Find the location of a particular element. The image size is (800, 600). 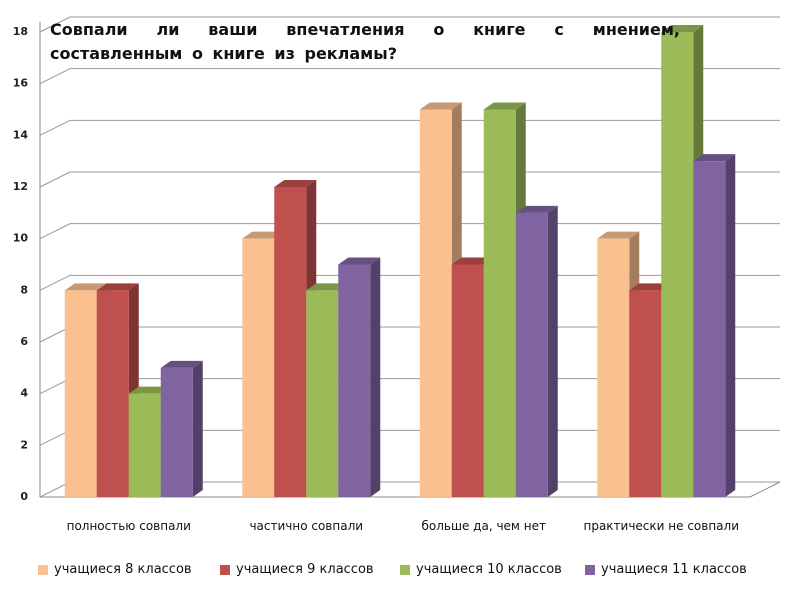

legend-item: учащиеся 11 классов is located at coordinates (666, 569).